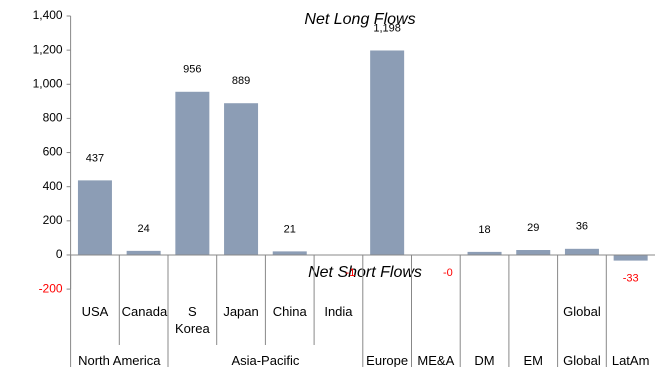  Describe the element at coordinates (192, 70) in the screenshot. I see `value-label: 956` at that location.